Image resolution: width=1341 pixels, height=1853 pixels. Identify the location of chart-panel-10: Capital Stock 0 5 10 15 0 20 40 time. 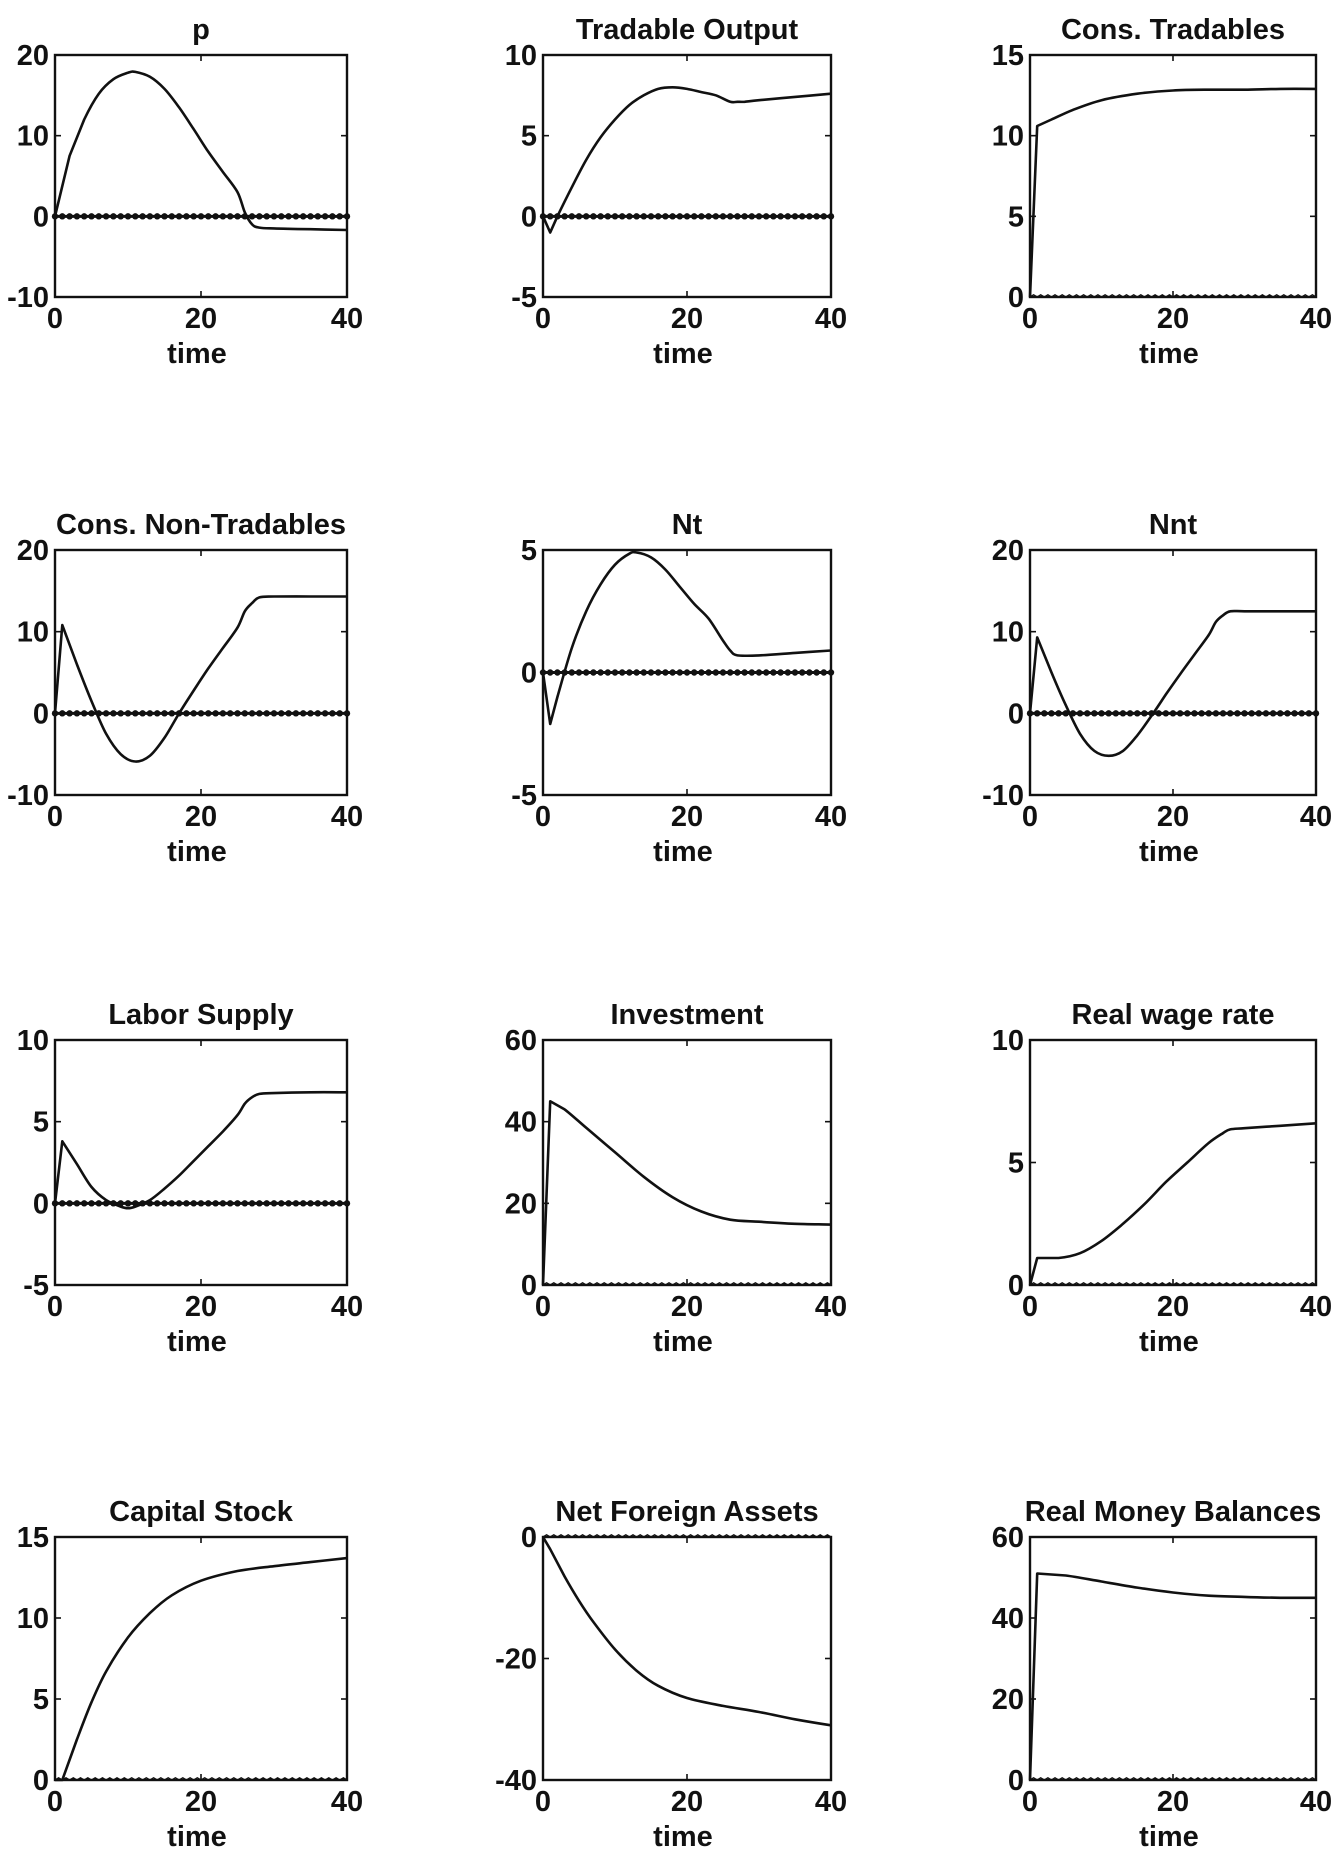
(190, 1674).